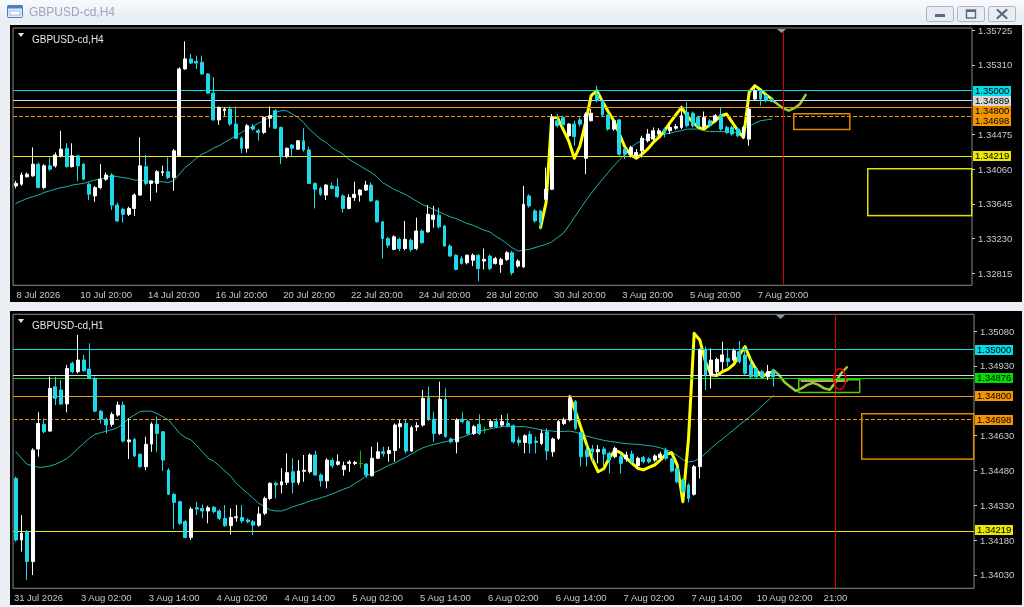 This screenshot has width=1024, height=607. What do you see at coordinates (995, 30) in the screenshot?
I see `y-tick-label: 1.35725` at bounding box center [995, 30].